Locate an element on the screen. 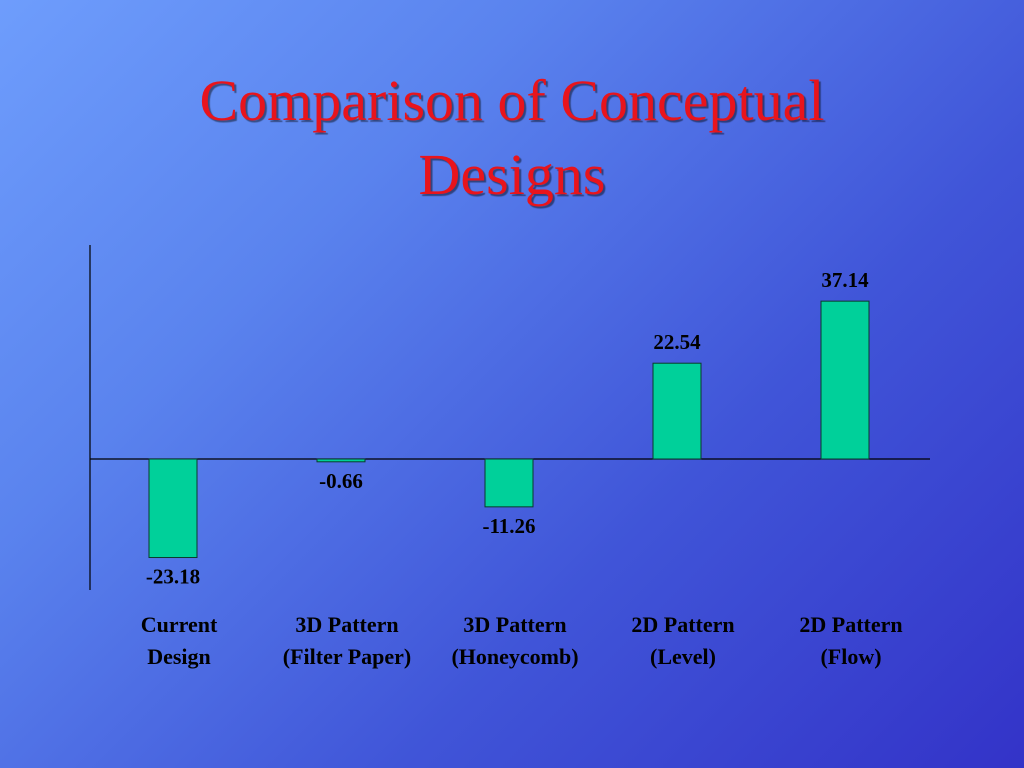 The width and height of the screenshot is (1024, 768). category-label-2-line-1: 3D Pattern is located at coordinates (346, 624).